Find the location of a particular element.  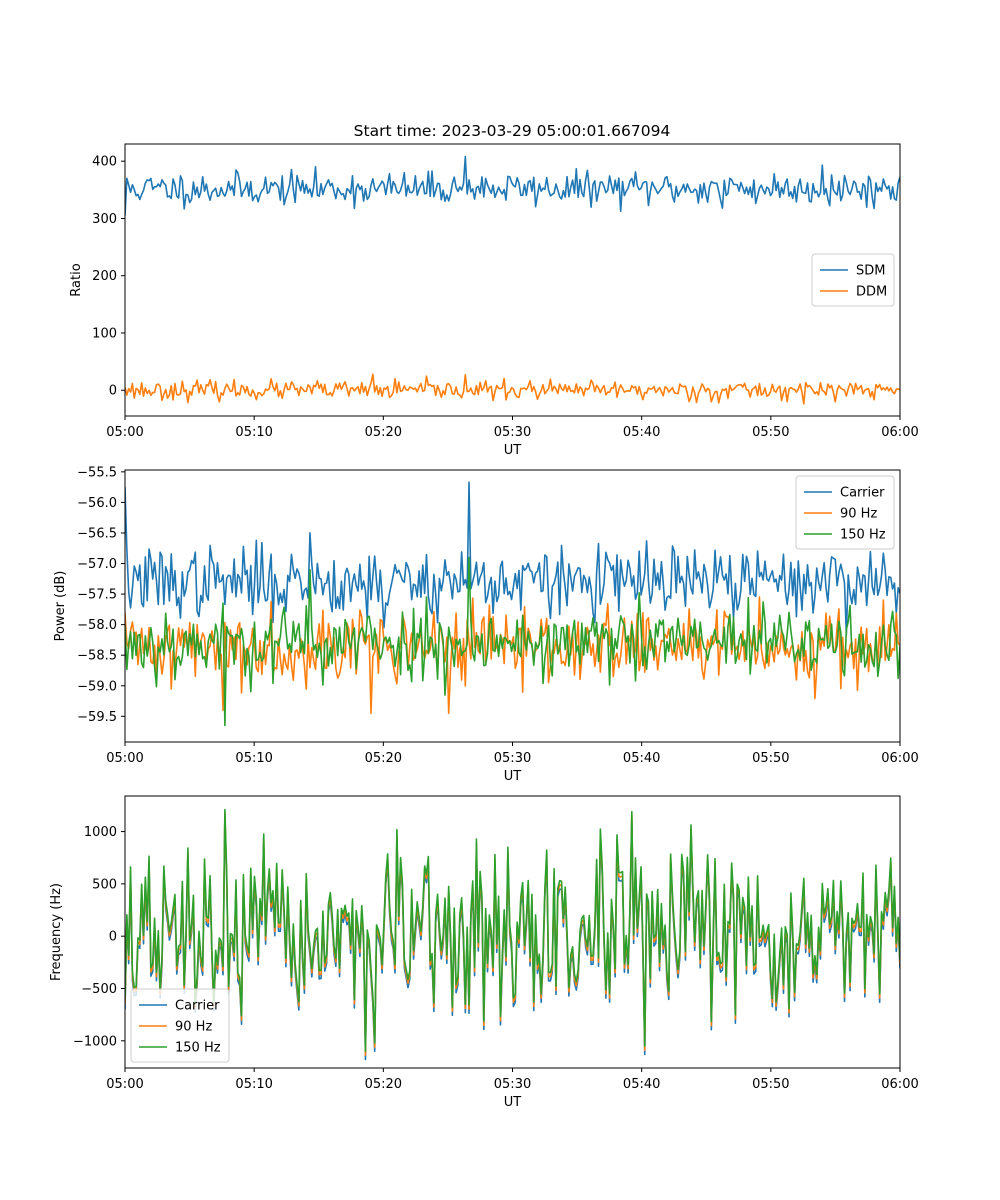

y-tick-label: 500 is located at coordinates (104, 884).